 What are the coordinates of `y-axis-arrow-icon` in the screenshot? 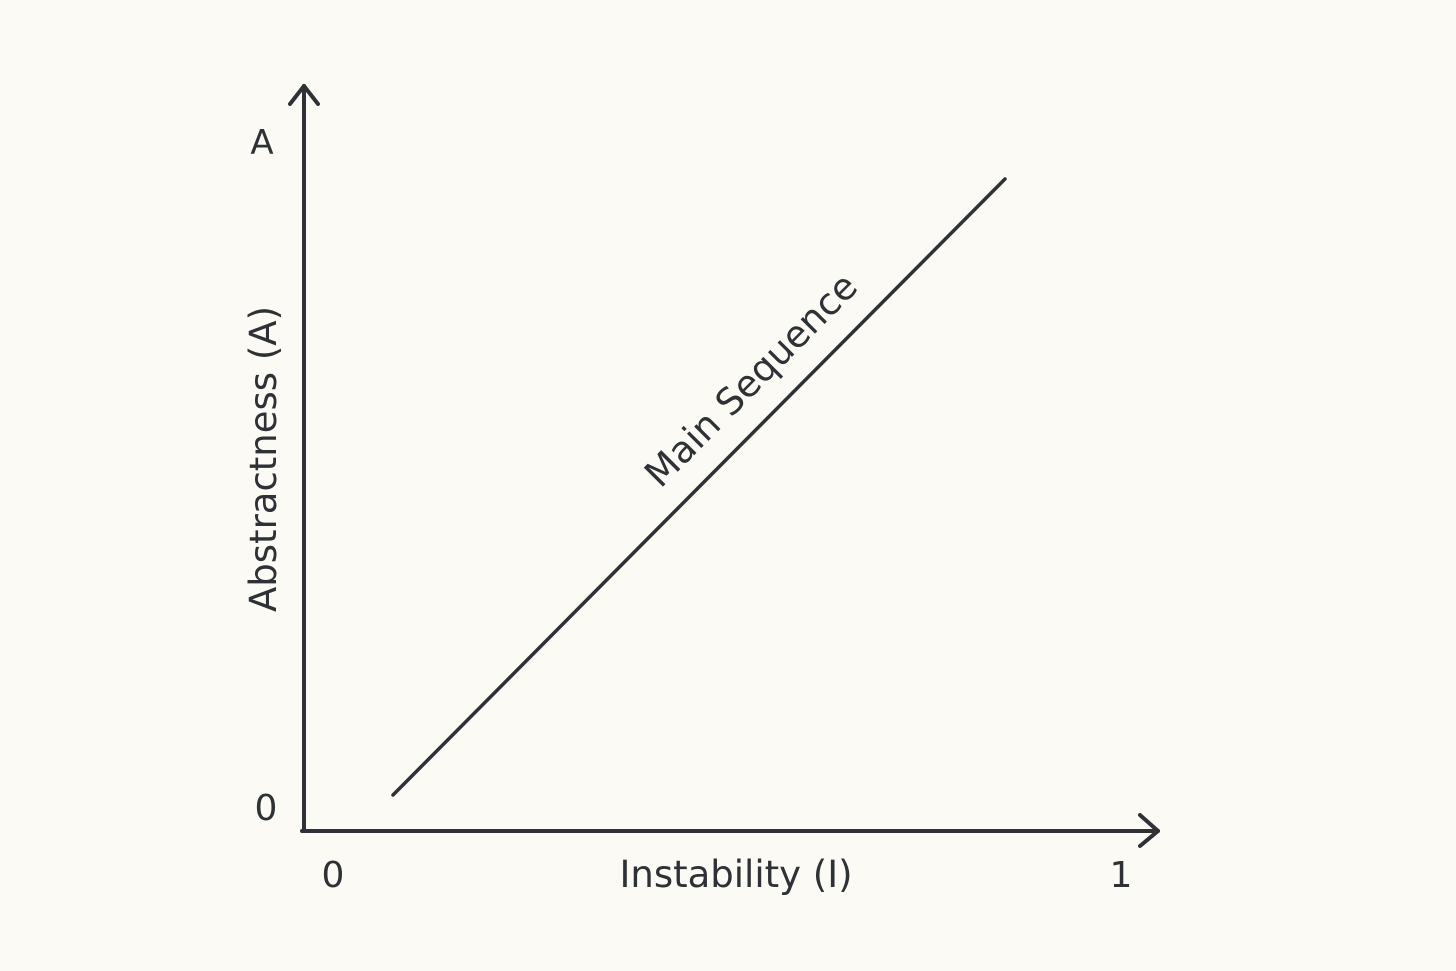 It's located at (304, 95).